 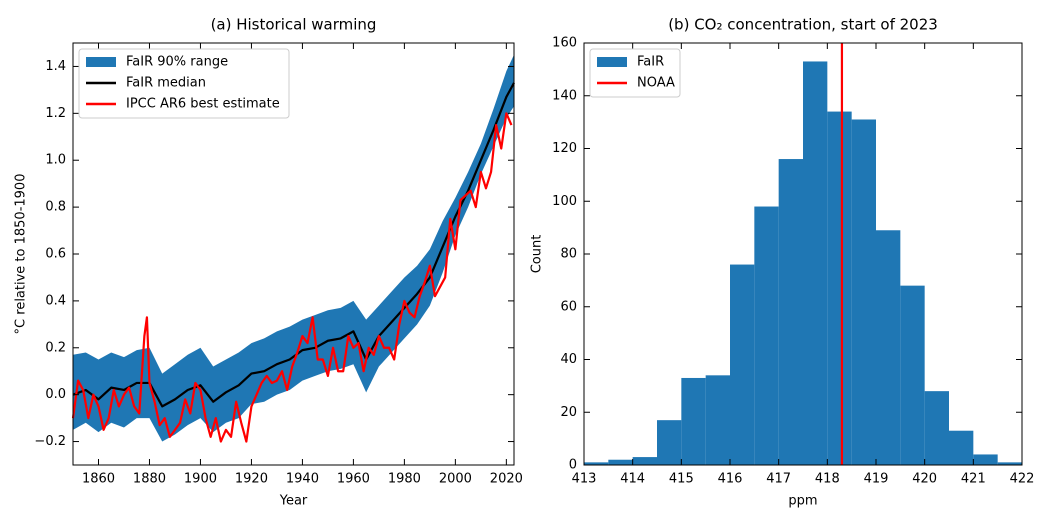 What do you see at coordinates (537, 254) in the screenshot?
I see `y-axis-label: Count` at bounding box center [537, 254].